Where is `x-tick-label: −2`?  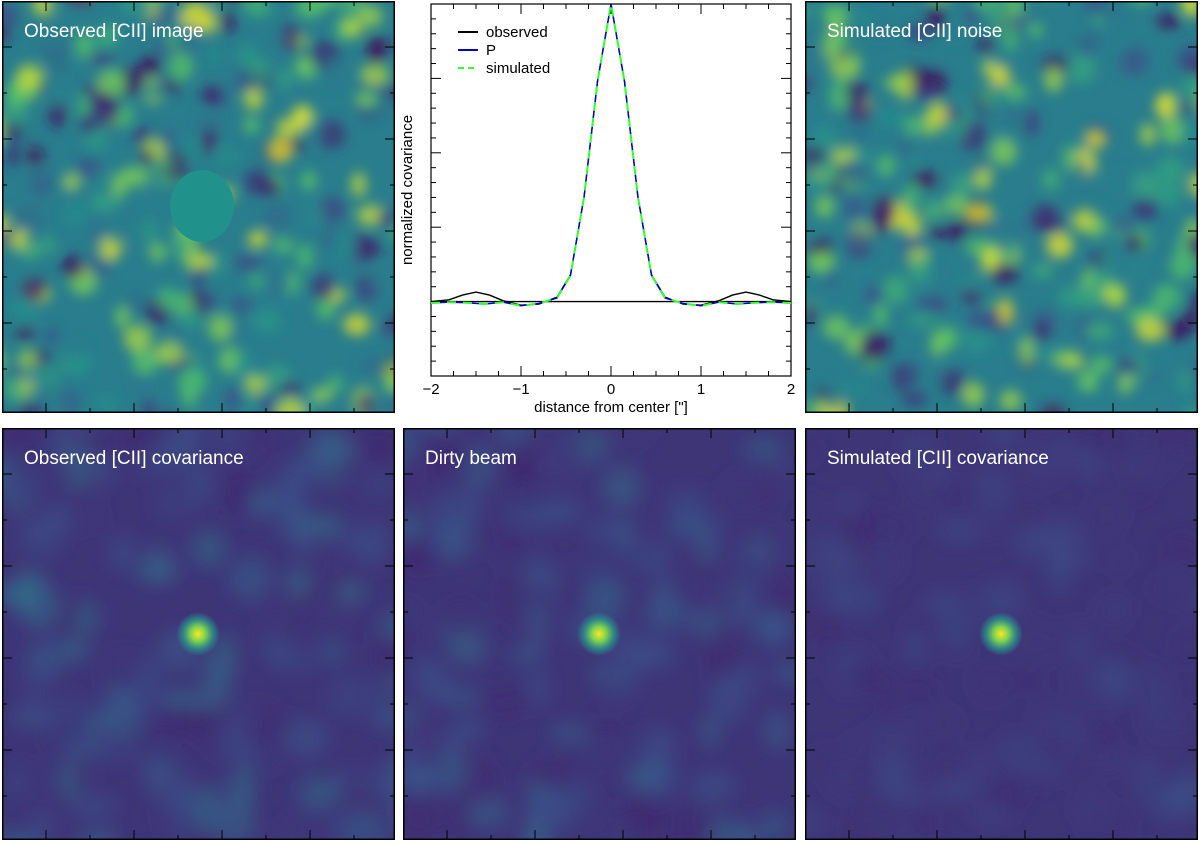
x-tick-label: −2 is located at coordinates (430, 389).